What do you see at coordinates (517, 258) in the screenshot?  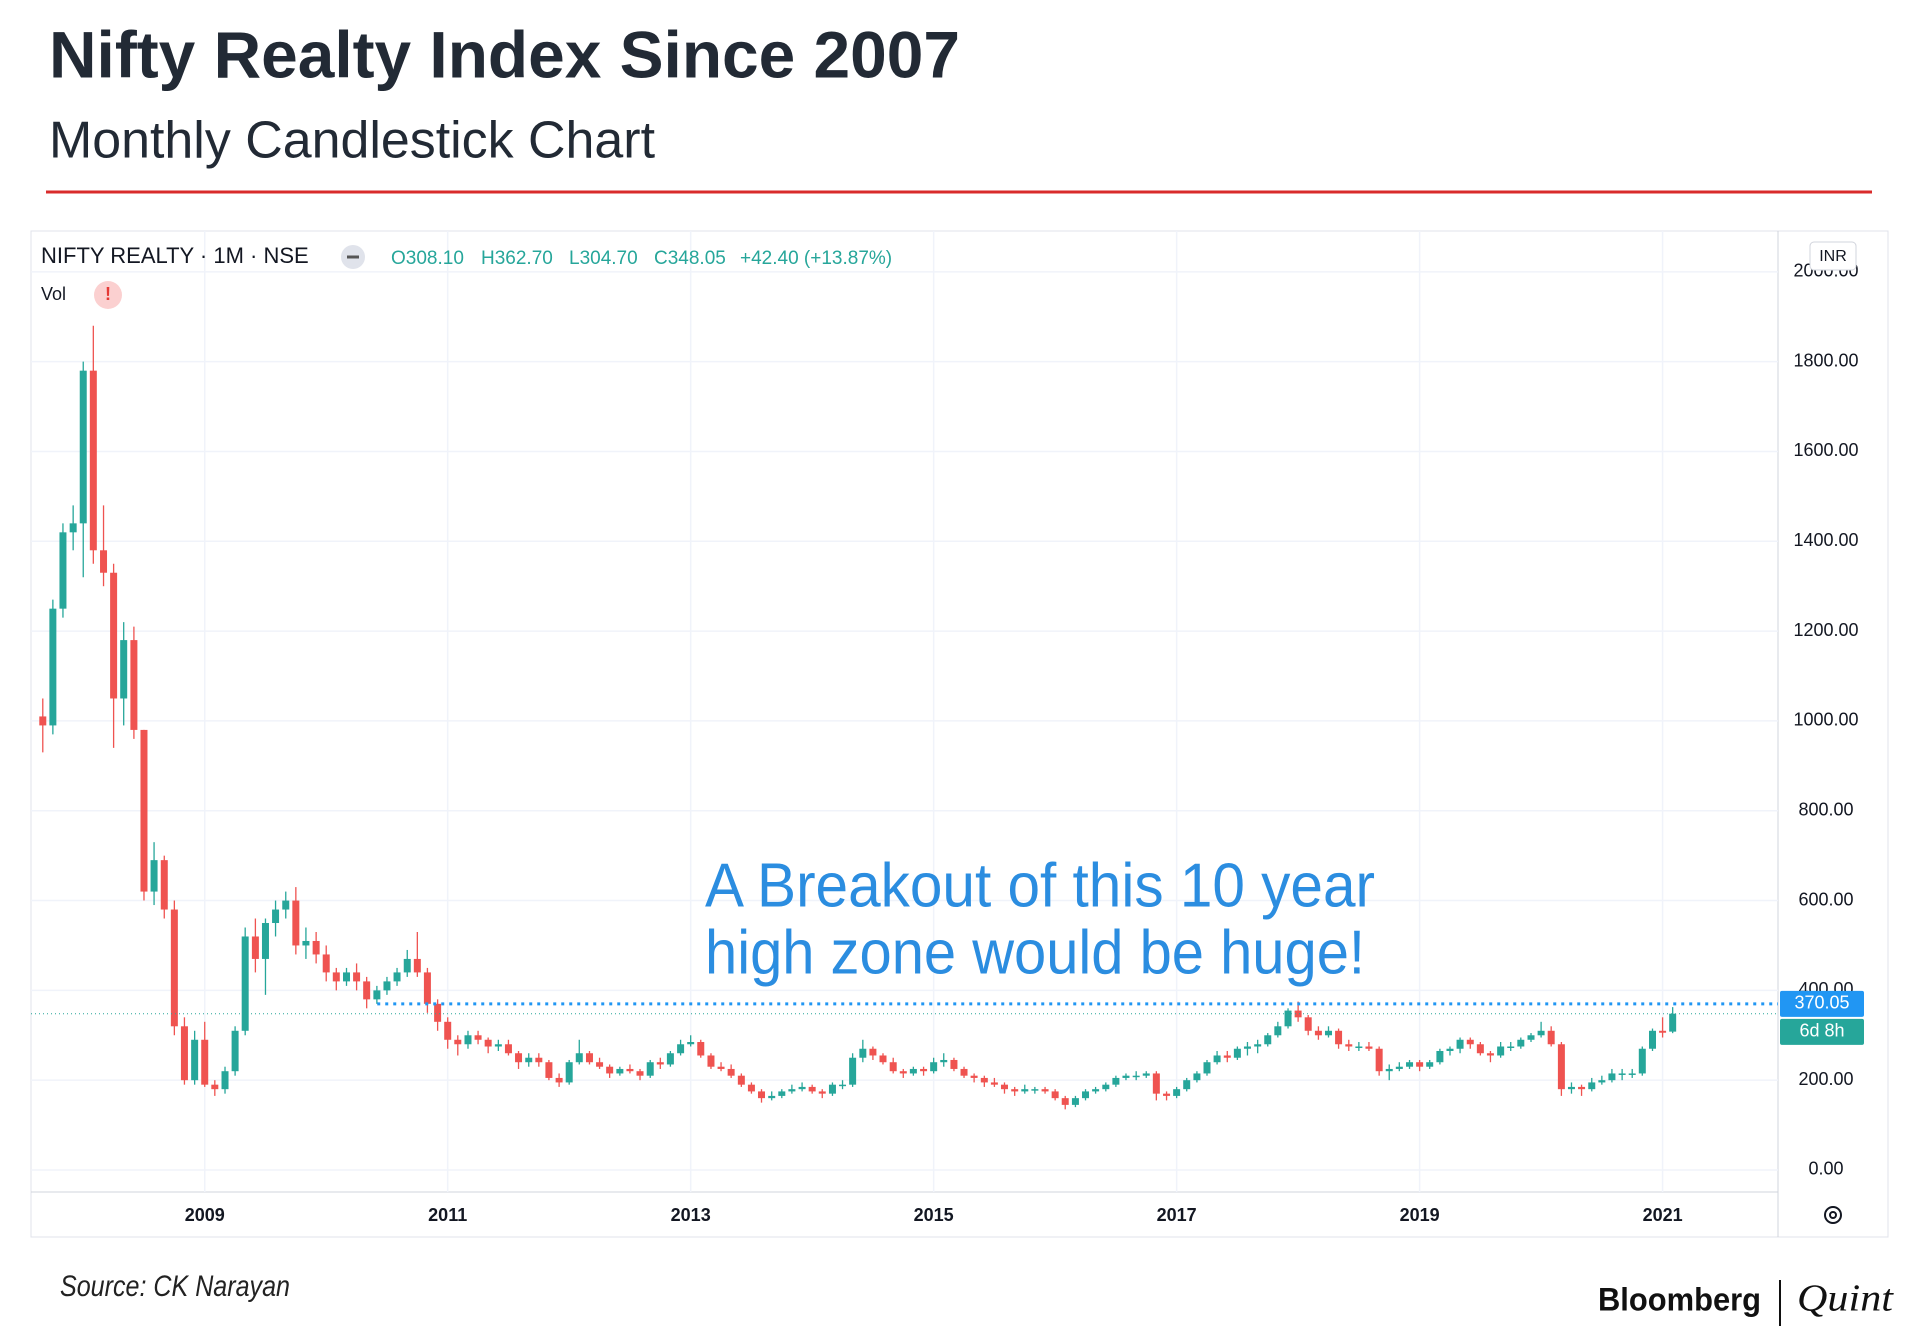 I see `legend-value: H362.70` at bounding box center [517, 258].